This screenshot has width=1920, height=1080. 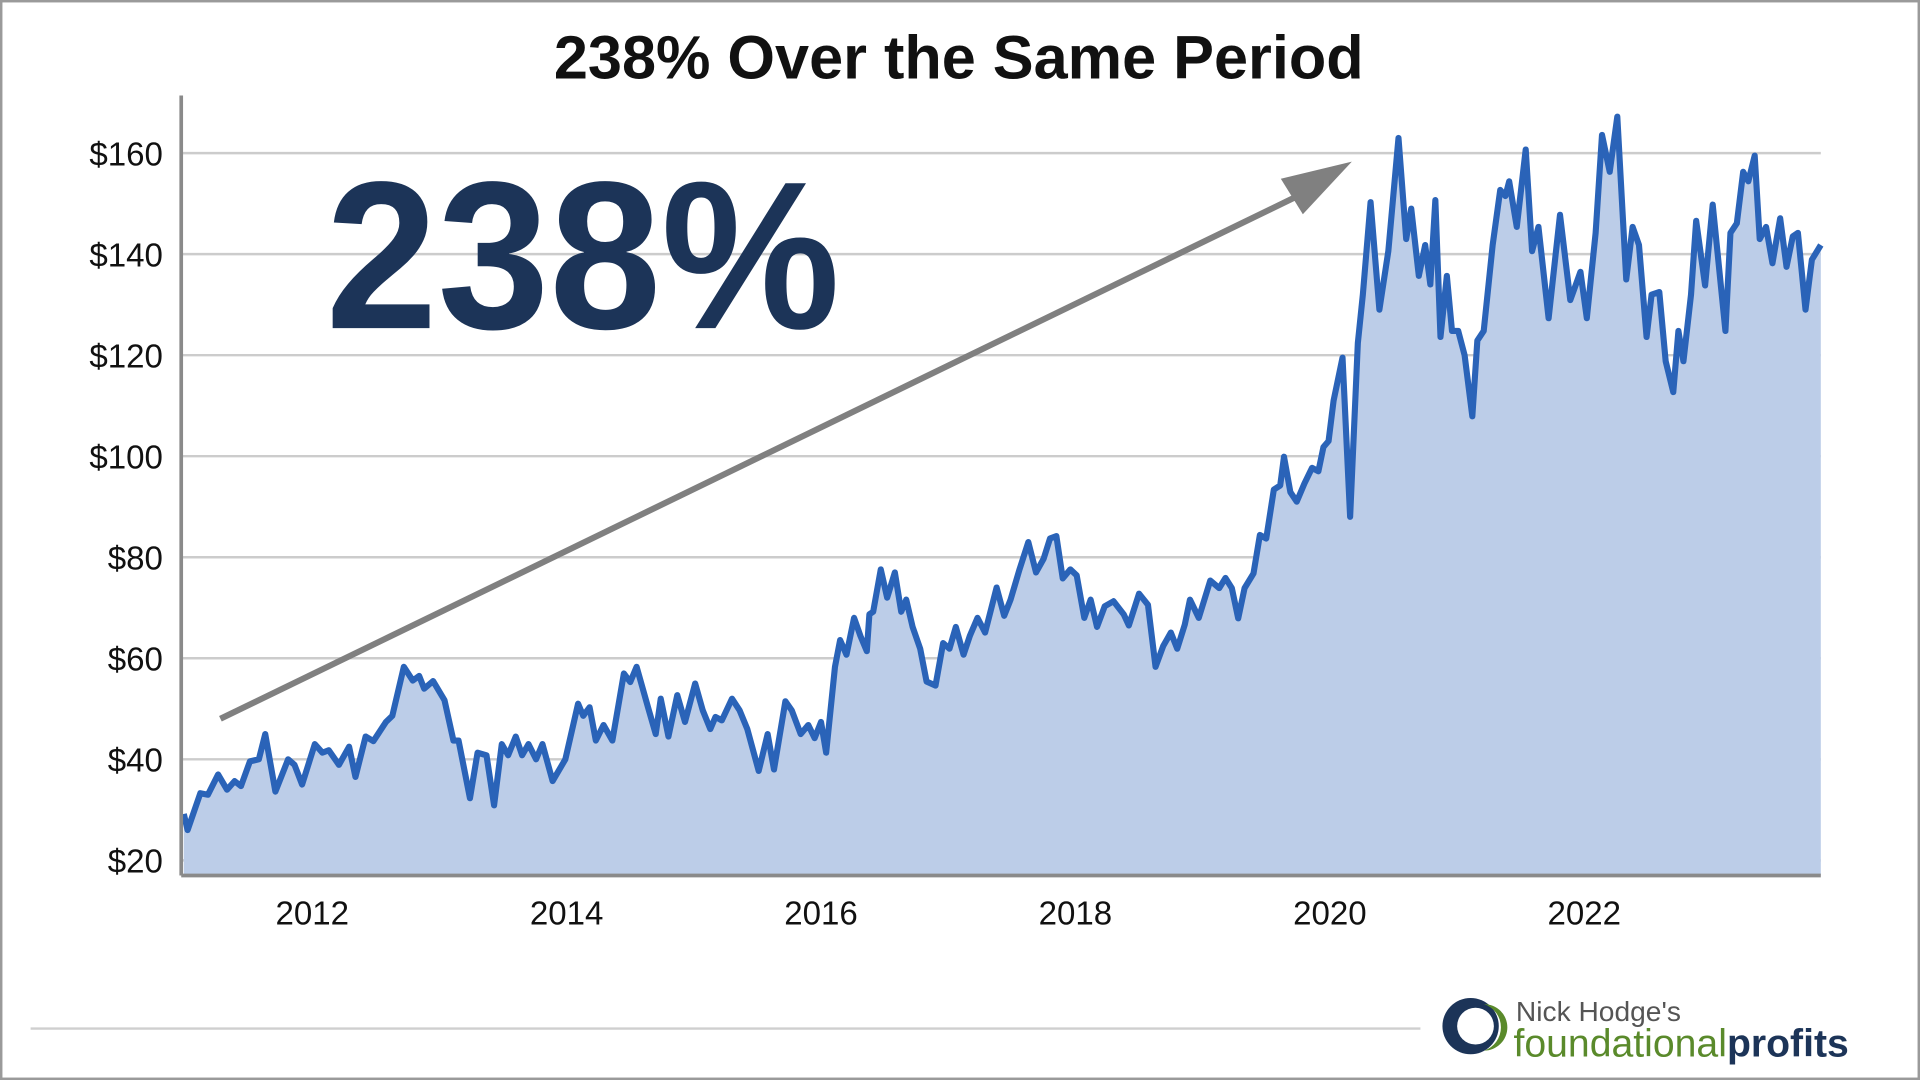 What do you see at coordinates (567, 913) in the screenshot?
I see `x-tick-label: 2014` at bounding box center [567, 913].